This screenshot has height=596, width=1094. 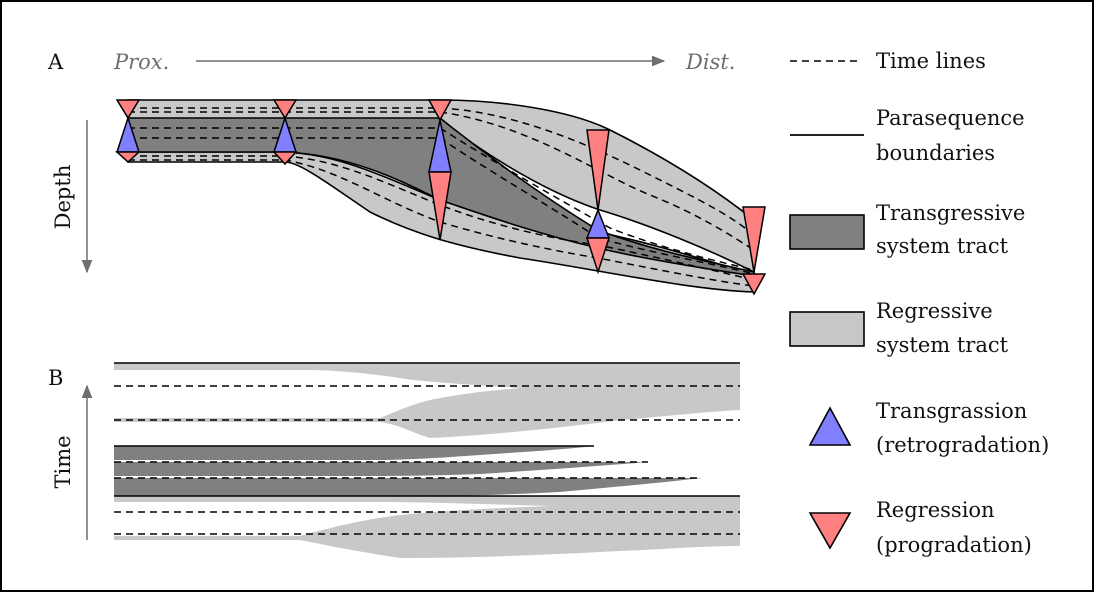 I want to click on legend-parasequence-label-1: Parasequence, so click(x=950, y=118).